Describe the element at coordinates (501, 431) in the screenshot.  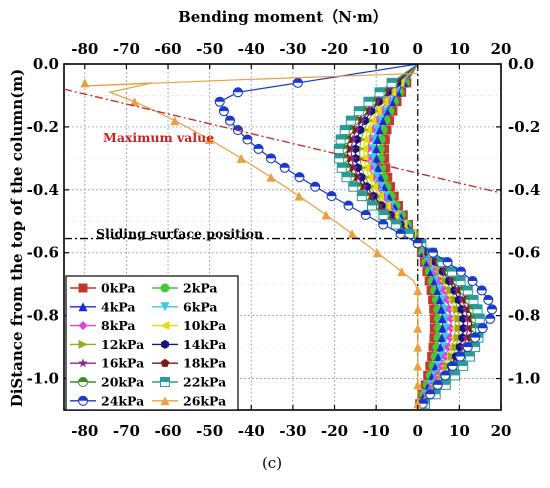
I see `x-tick-label-bottom: 20` at that location.